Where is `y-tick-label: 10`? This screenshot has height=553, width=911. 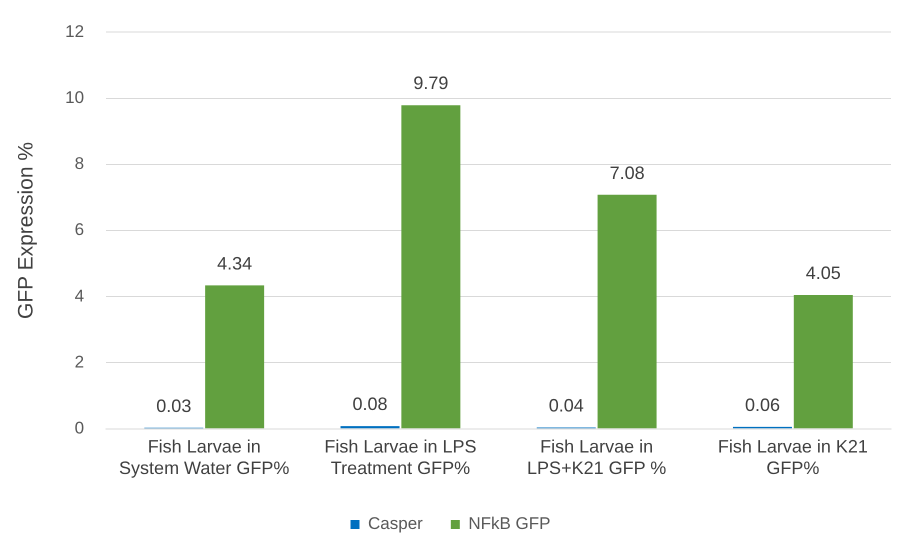 y-tick-label: 10 is located at coordinates (74, 97).